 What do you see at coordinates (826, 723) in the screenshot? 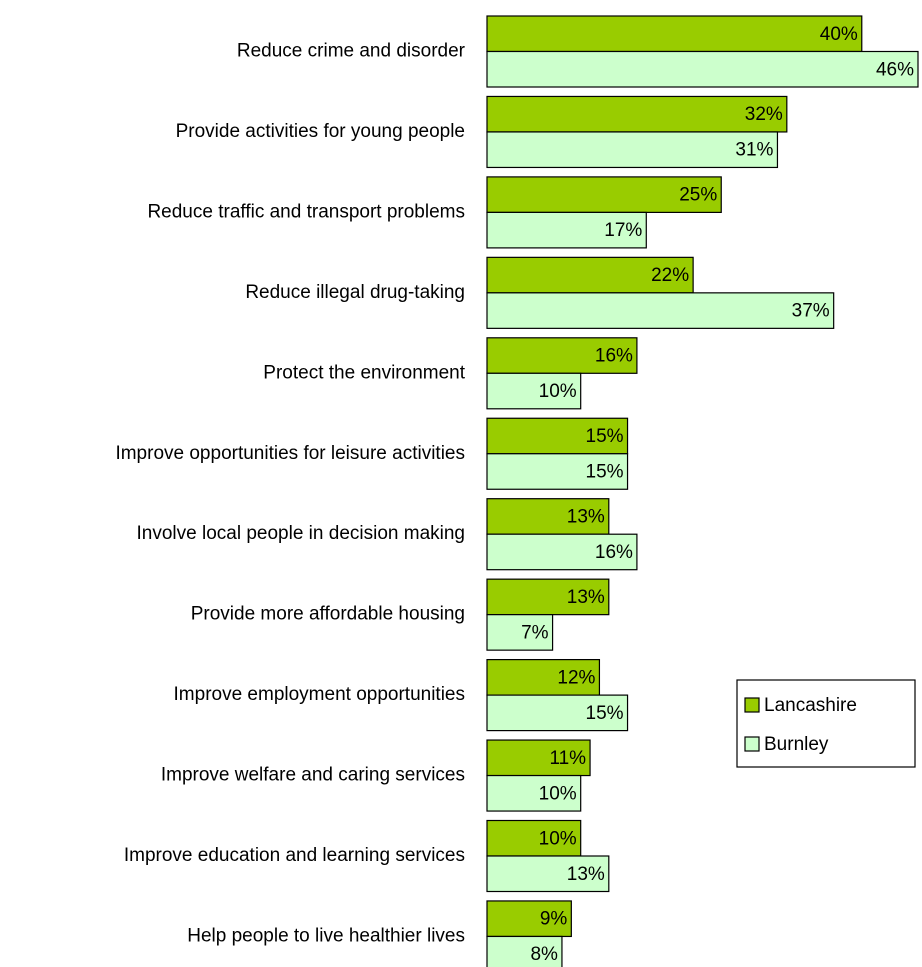
I see `legend-box` at bounding box center [826, 723].